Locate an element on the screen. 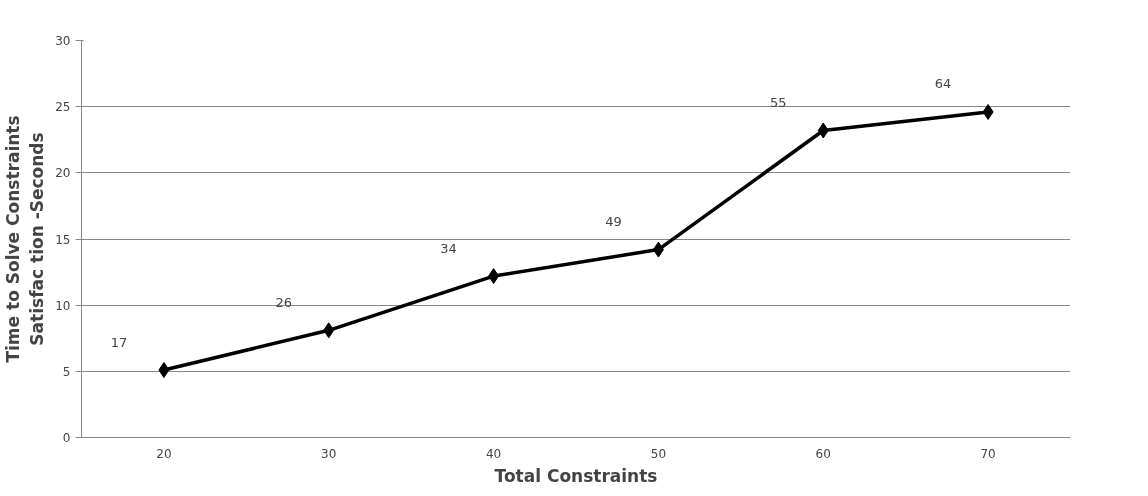  y-tick-label: 10 is located at coordinates (63, 305).